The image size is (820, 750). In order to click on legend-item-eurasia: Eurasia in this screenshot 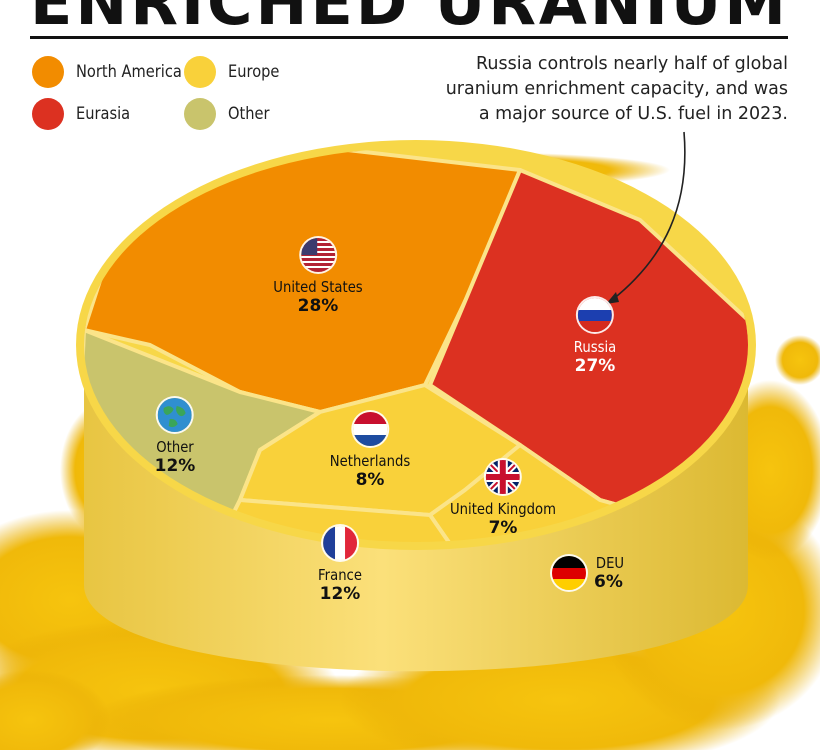, I will do `click(85, 114)`.